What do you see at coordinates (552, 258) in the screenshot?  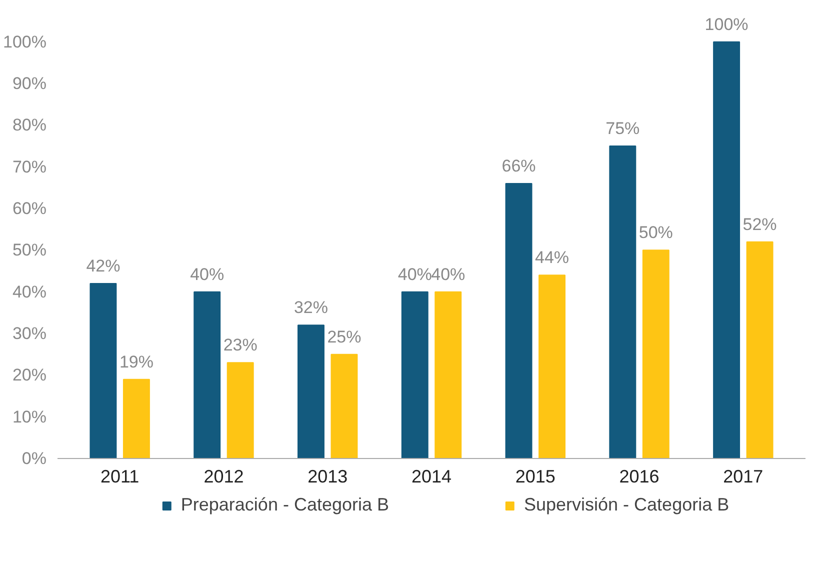 I see `data-label: 44%` at bounding box center [552, 258].